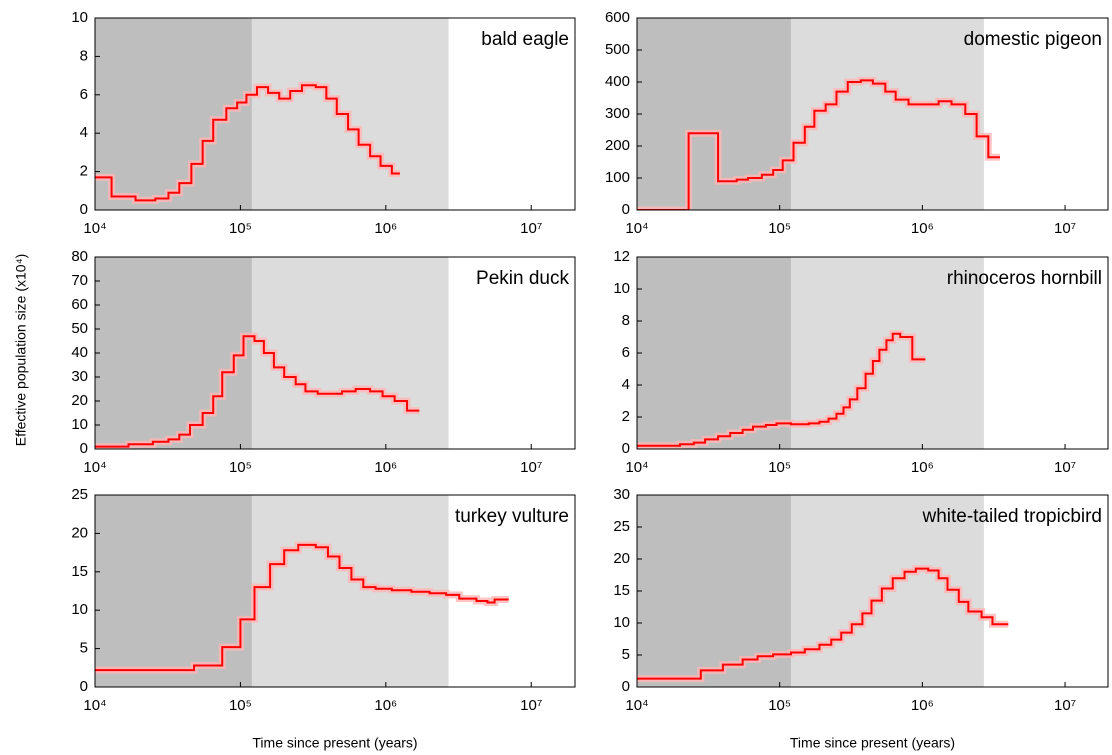 Image resolution: width=1112 pixels, height=755 pixels. Describe the element at coordinates (617, 49) in the screenshot. I see `y-tick-label: 500` at that location.